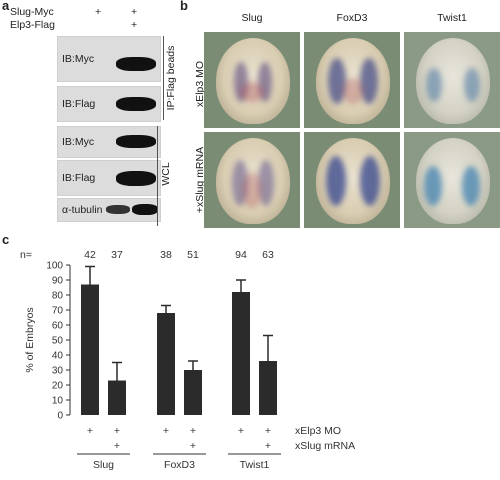 Image resolution: width=500 pixels, height=480 pixels. I want to click on wcl-group-label: WCL, so click(166, 174).